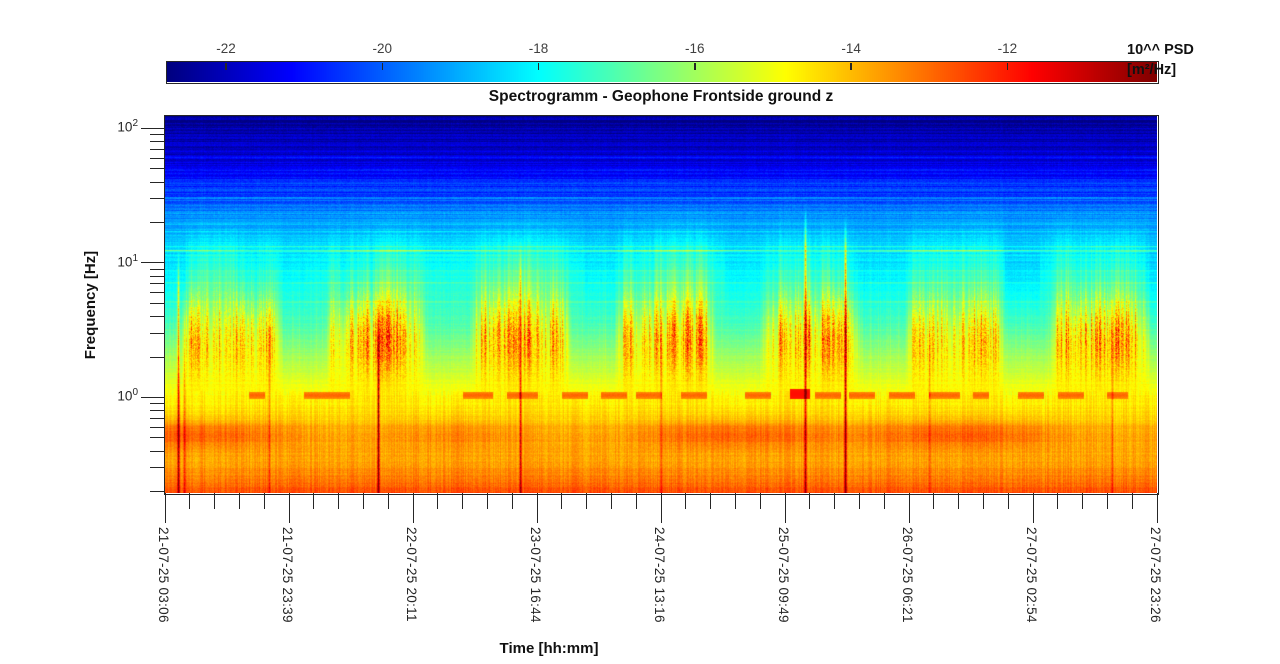  Describe the element at coordinates (90, 305) in the screenshot. I see `y-axis-label: Frequency [Hz]` at that location.